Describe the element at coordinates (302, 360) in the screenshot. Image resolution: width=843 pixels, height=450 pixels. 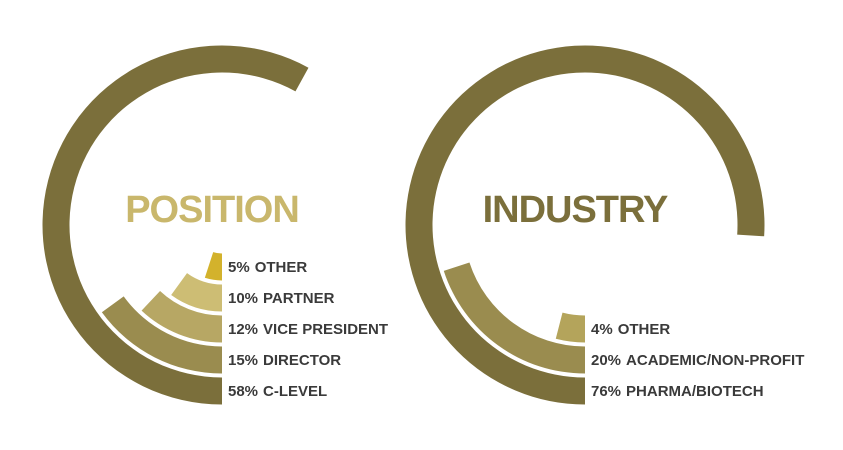
I see `category-label: DIRECTOR` at that location.